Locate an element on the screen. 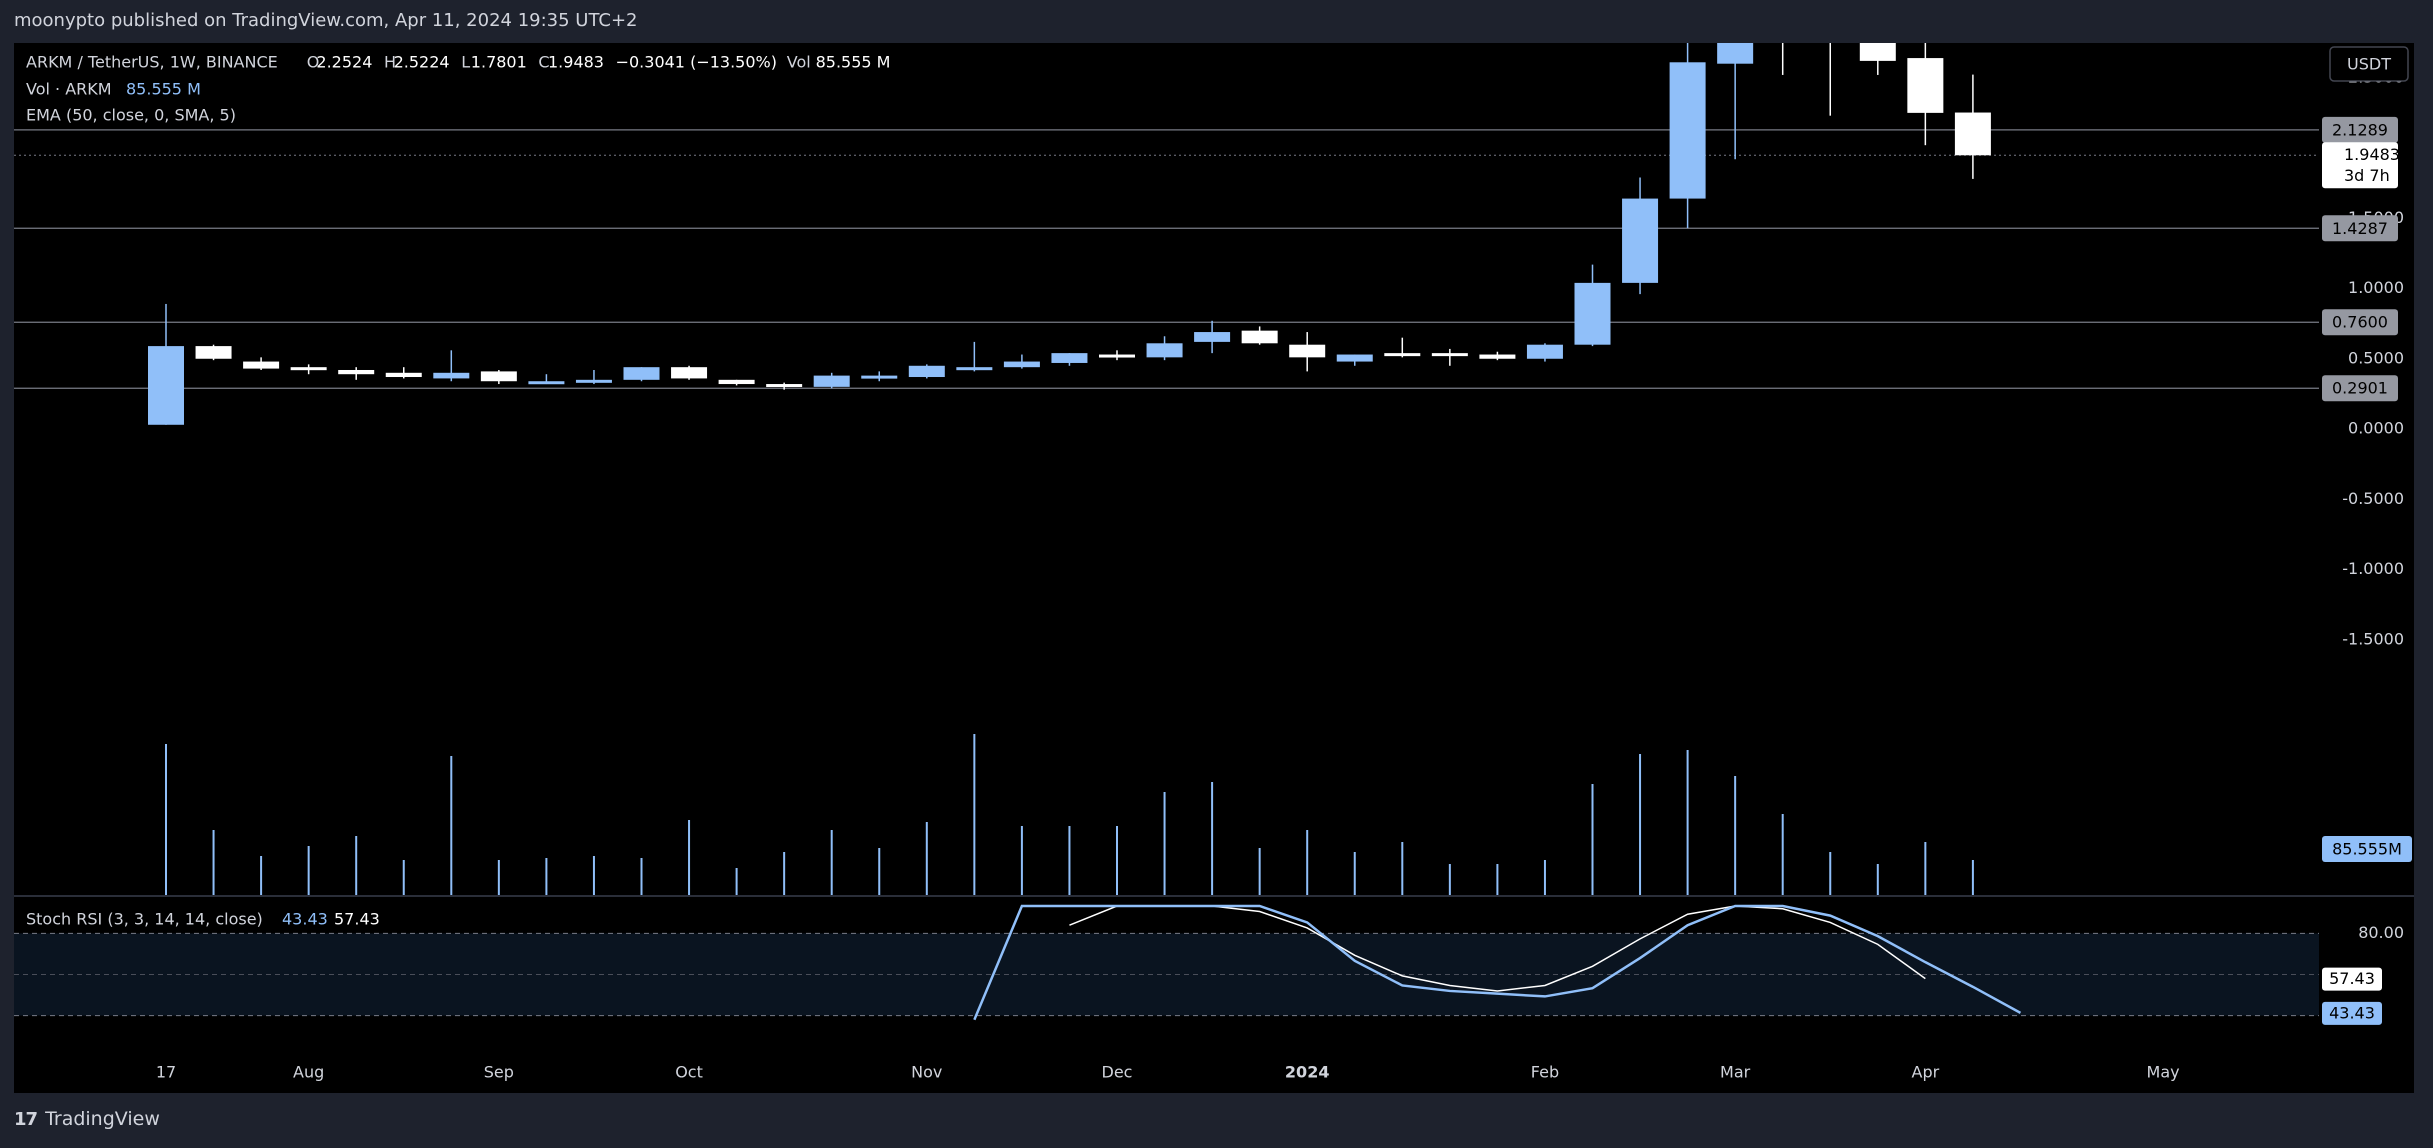 The height and width of the screenshot is (1148, 2433). x-axis-label: Oct is located at coordinates (689, 1072).